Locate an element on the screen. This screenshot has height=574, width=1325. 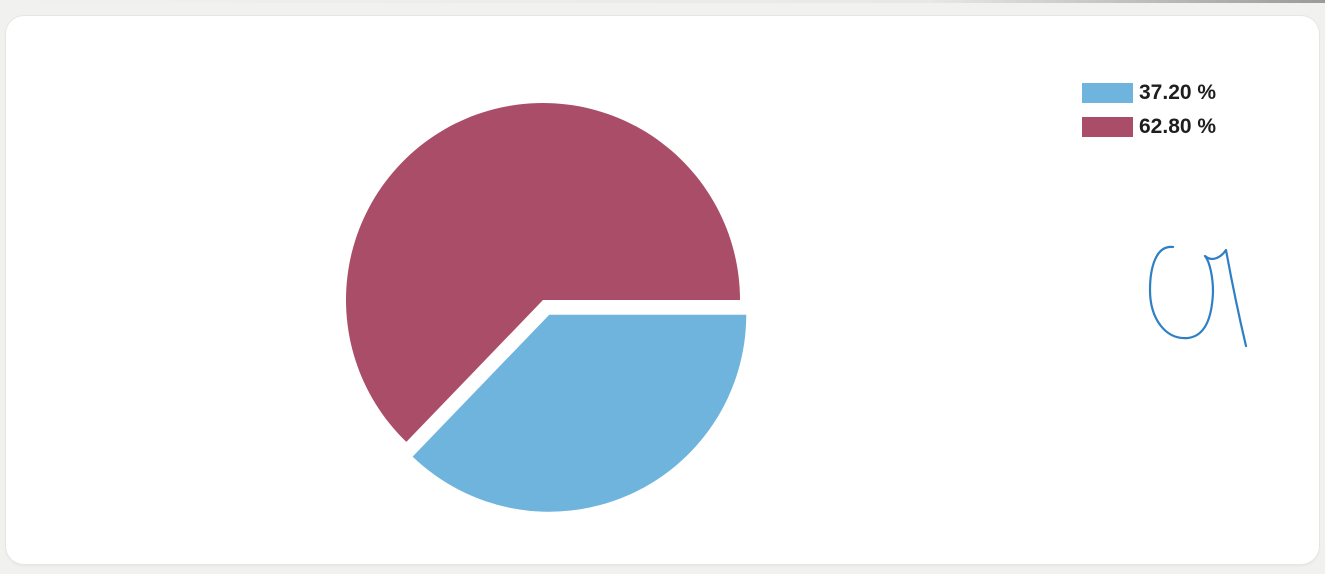
pie-slice is located at coordinates (579, 413).